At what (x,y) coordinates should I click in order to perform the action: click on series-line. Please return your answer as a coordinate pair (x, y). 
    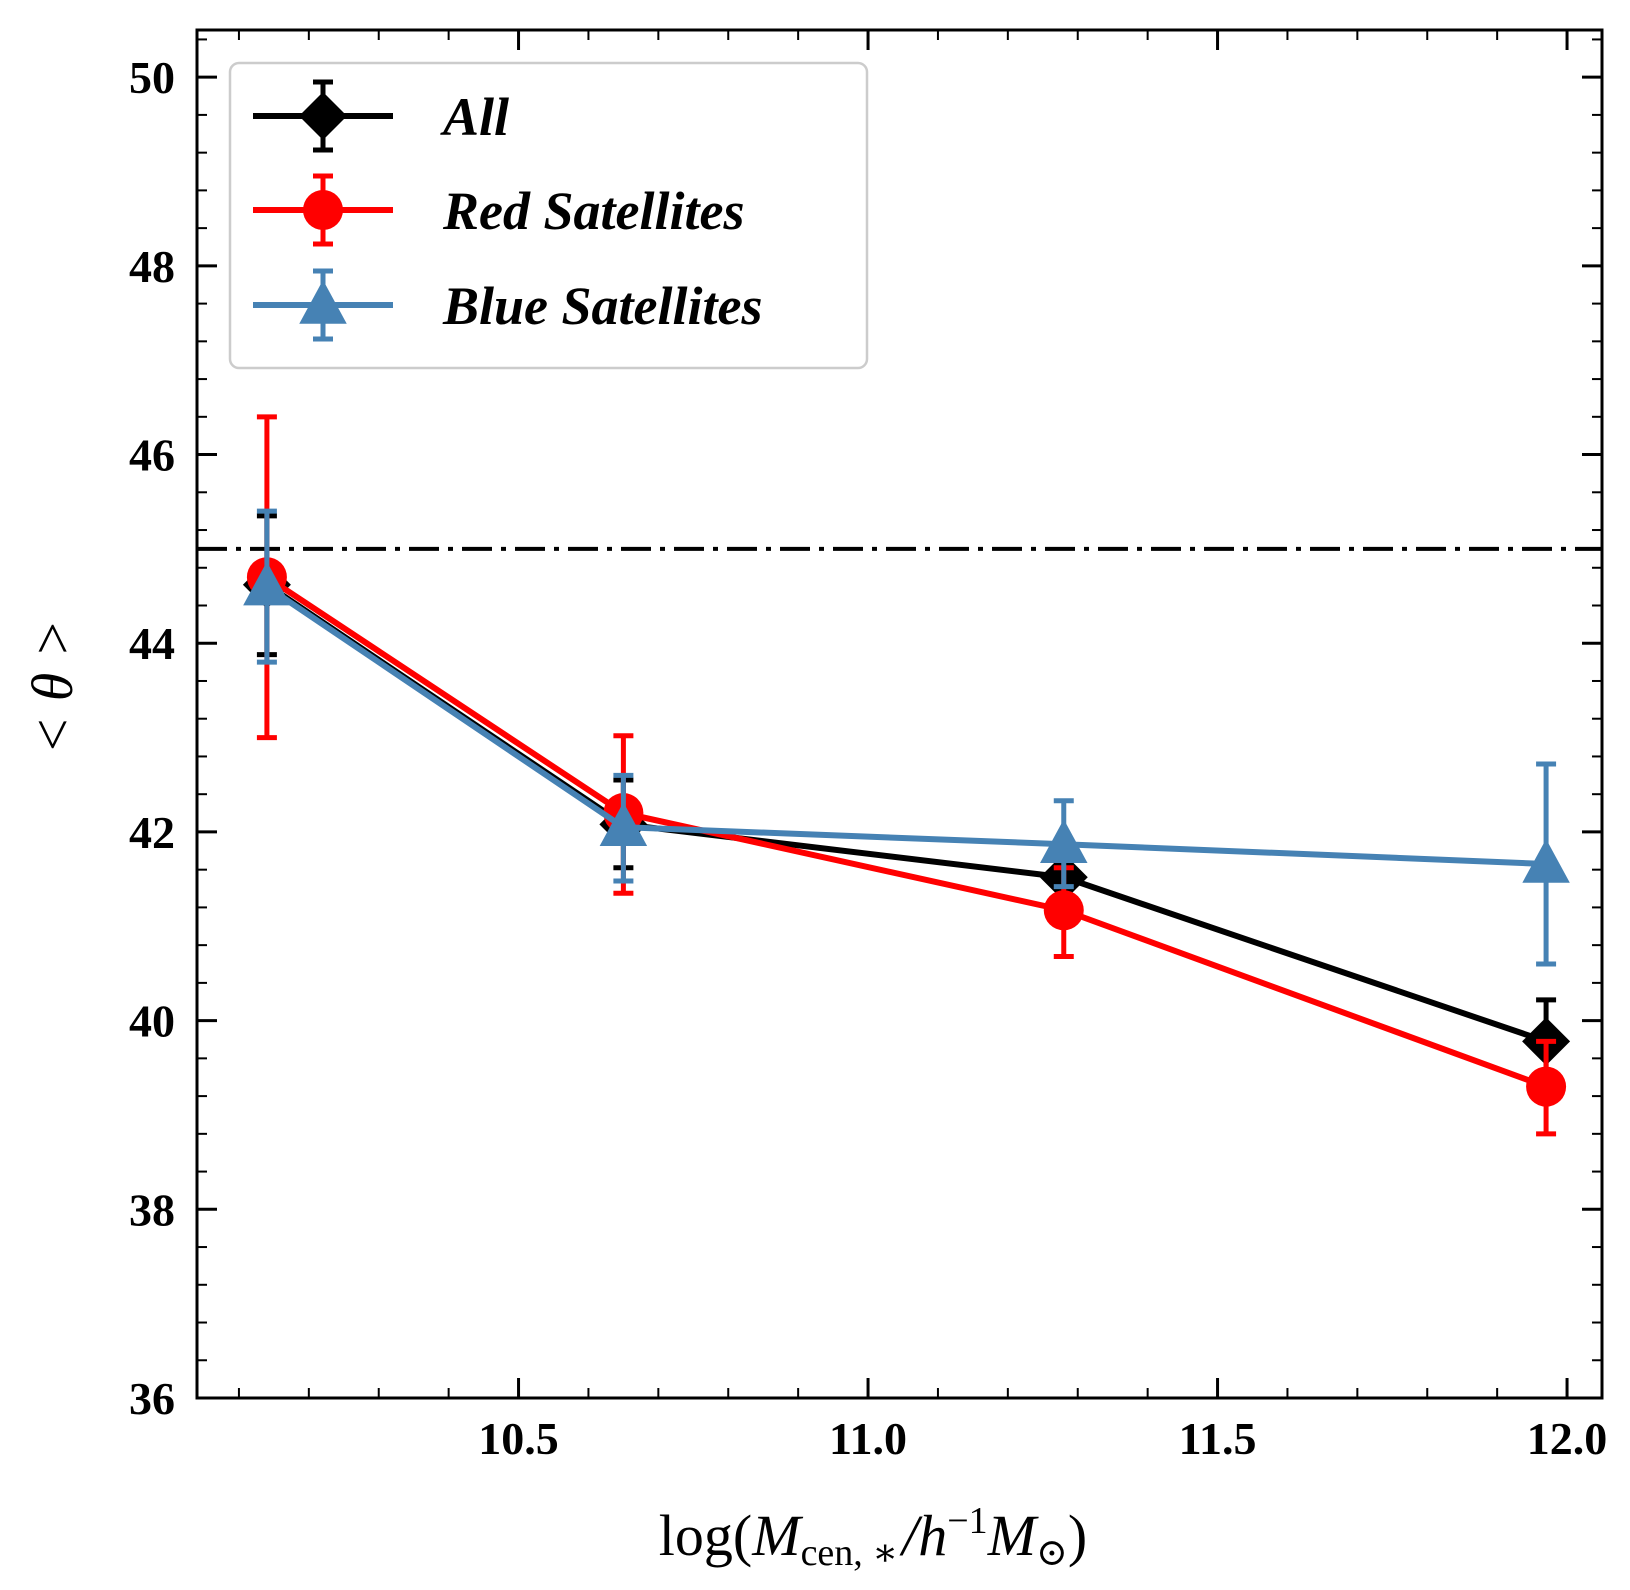
    Looking at the image, I should click on (906, 726).